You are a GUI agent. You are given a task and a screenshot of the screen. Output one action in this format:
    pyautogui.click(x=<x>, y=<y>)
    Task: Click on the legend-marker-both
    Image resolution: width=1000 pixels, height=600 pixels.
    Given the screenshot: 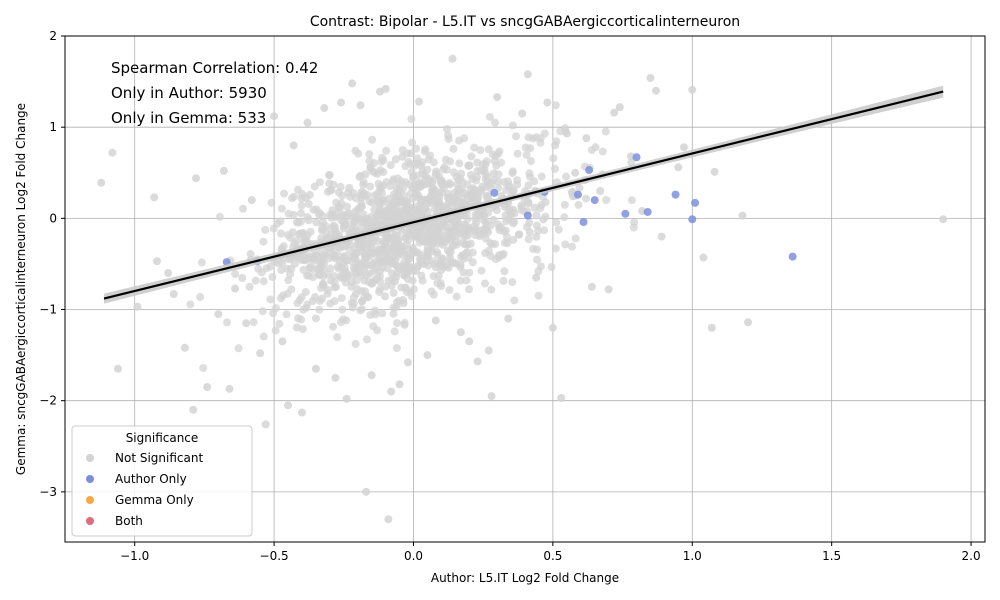 What is the action you would take?
    pyautogui.click(x=90, y=521)
    